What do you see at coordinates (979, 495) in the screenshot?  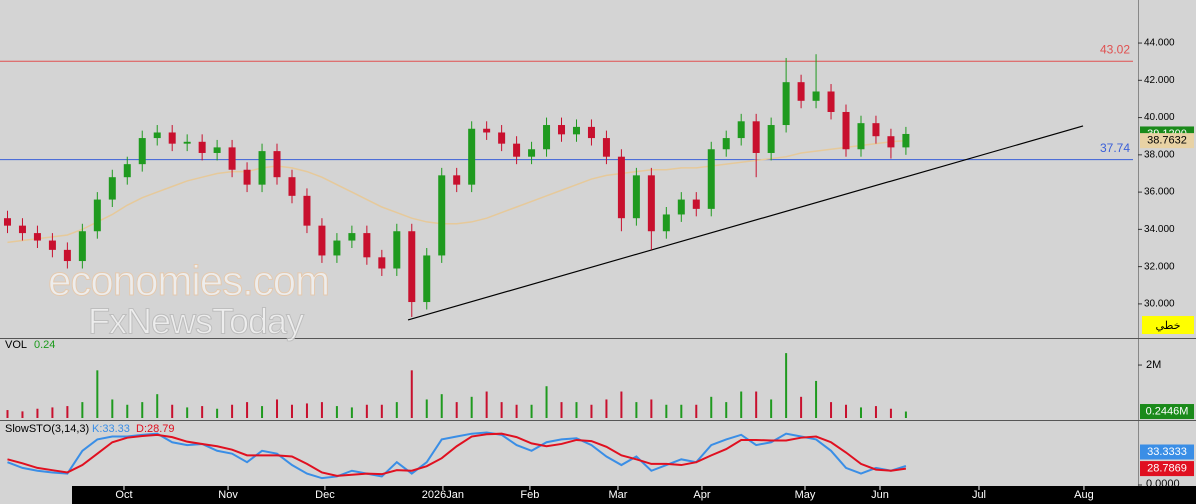 I see `x-tick-label: Jul` at bounding box center [979, 495].